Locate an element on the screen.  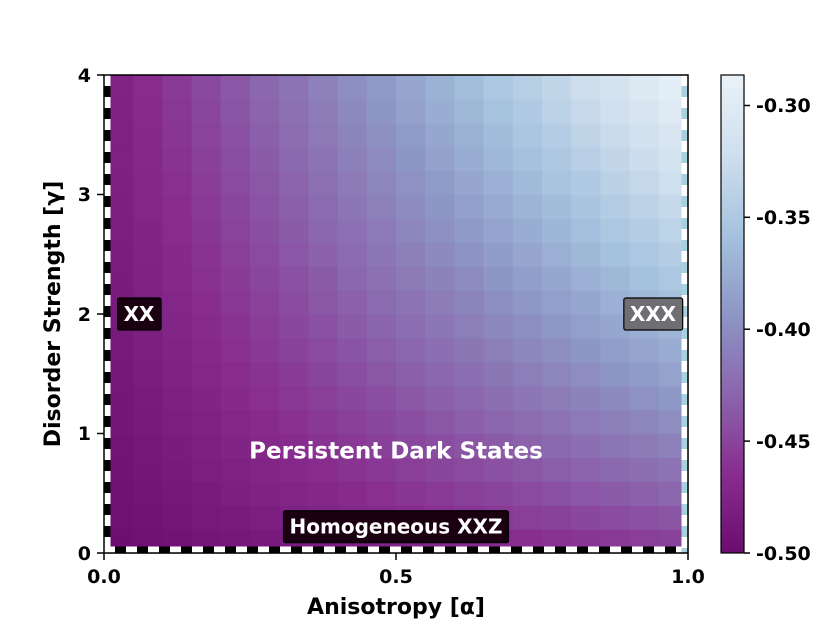
x-axis-title: Anisotropy [α] is located at coordinates (396, 607).